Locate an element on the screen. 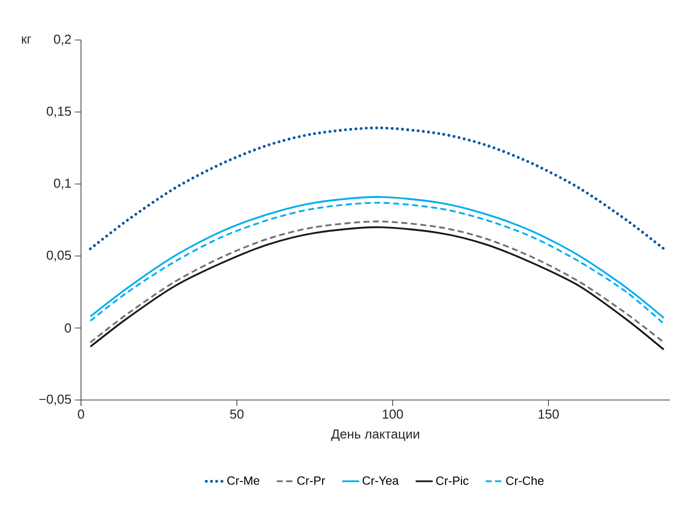  x-tick-label: 150 is located at coordinates (548, 414).